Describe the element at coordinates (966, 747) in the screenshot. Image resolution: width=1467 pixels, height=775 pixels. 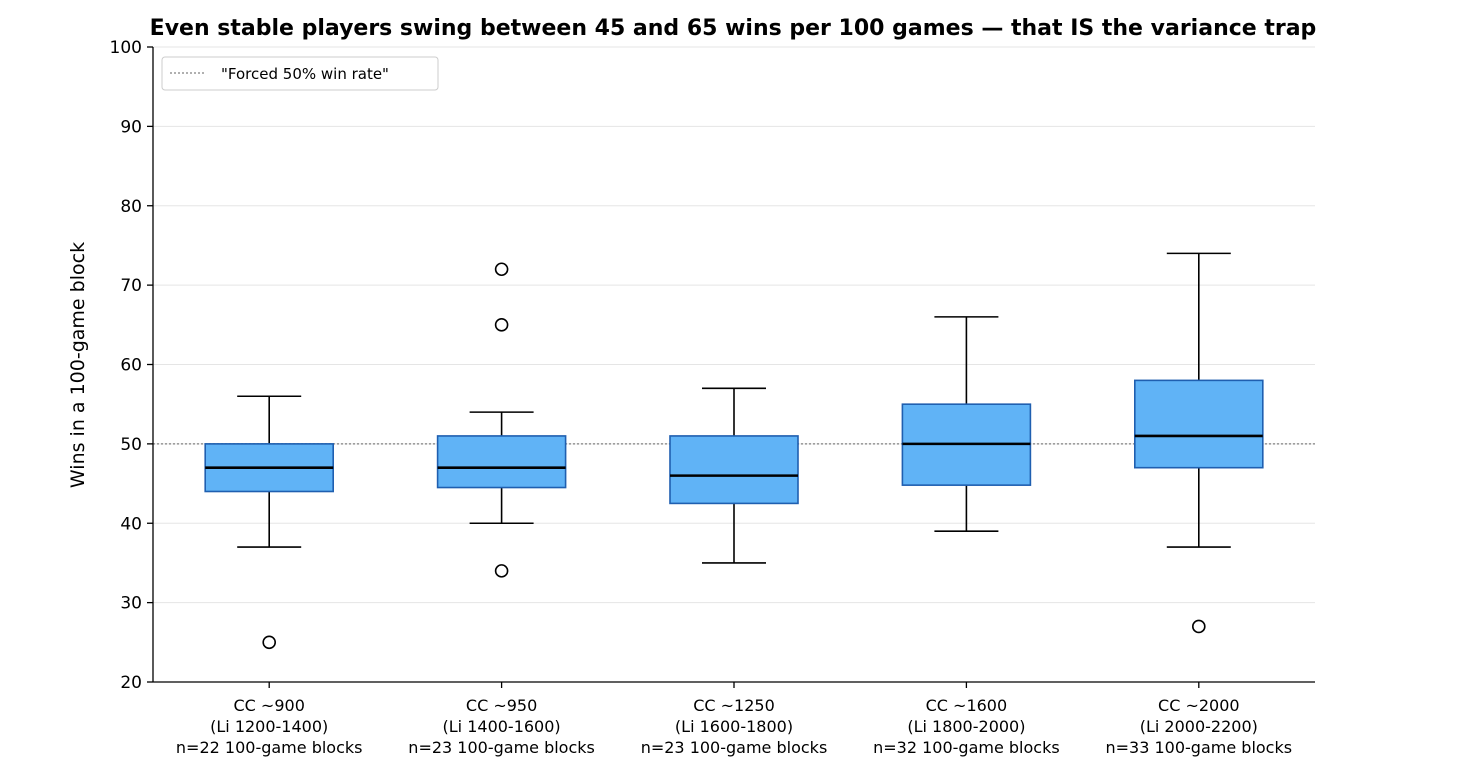
I see `x-tick-label-line: n=32 100-game blocks` at that location.